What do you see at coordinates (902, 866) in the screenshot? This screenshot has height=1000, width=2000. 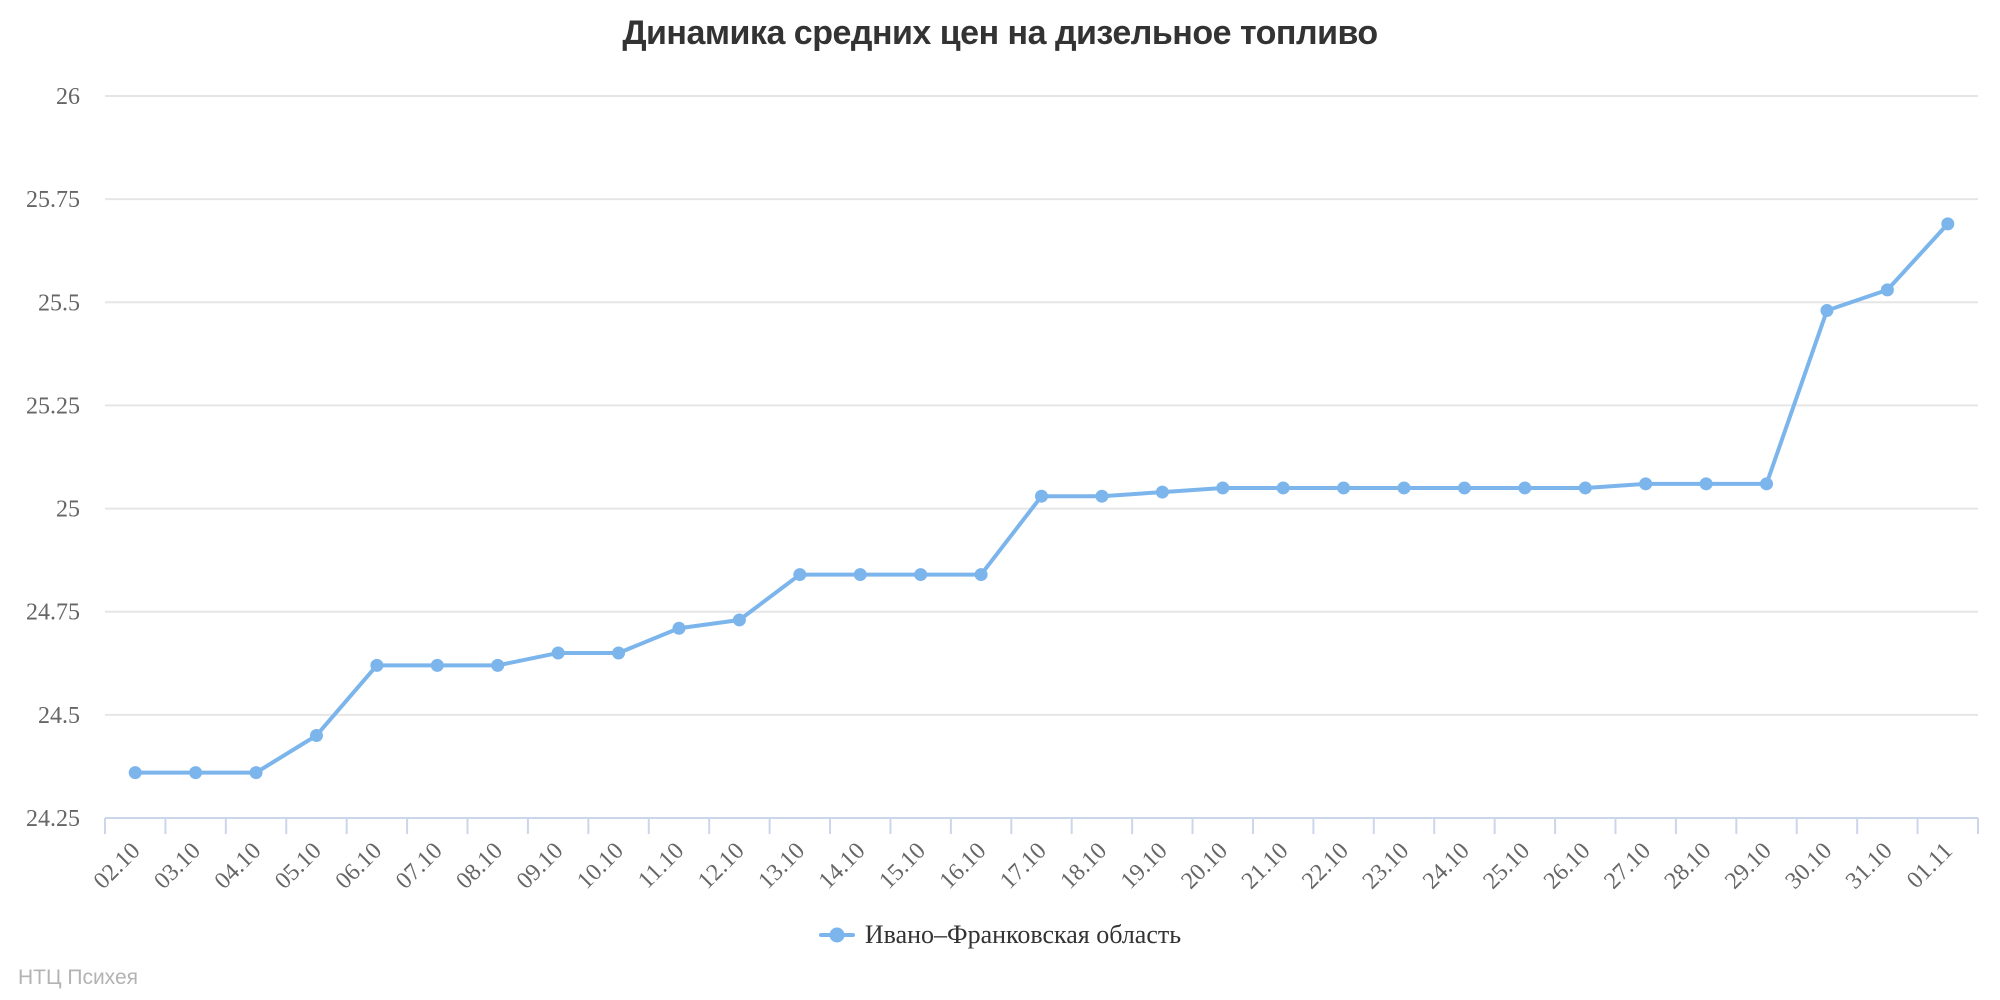 I see `x-axis-label: 15.10` at bounding box center [902, 866].